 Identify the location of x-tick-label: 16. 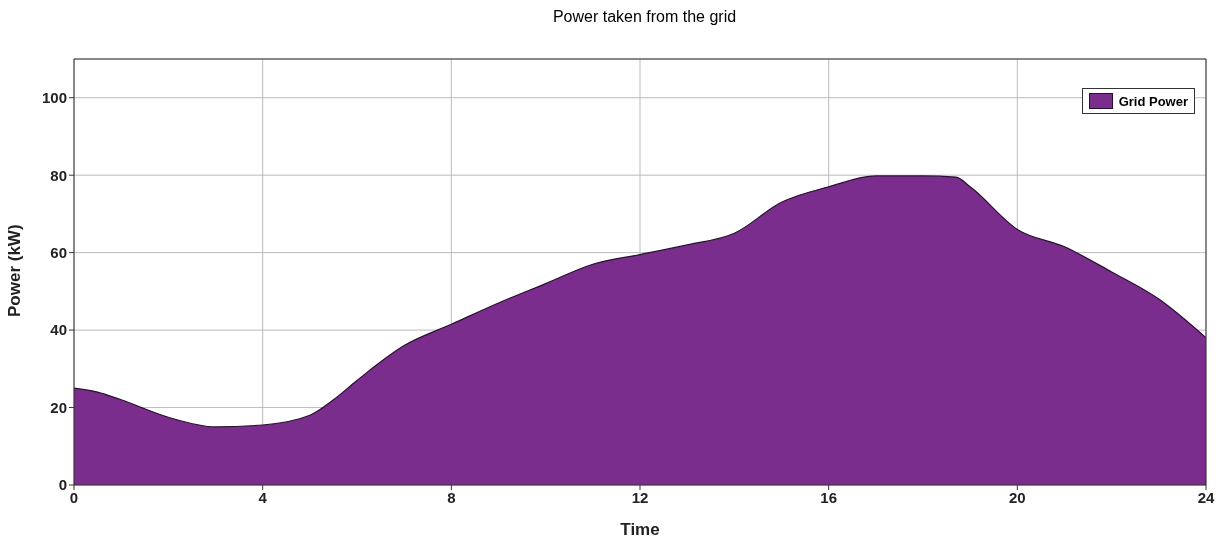
(829, 497).